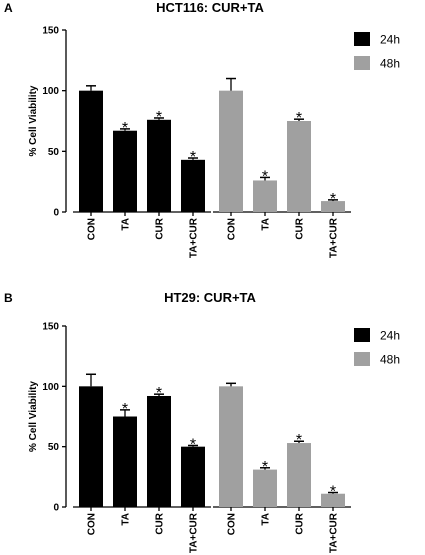  Describe the element at coordinates (8, 298) in the screenshot. I see `panel-letter: B` at that location.